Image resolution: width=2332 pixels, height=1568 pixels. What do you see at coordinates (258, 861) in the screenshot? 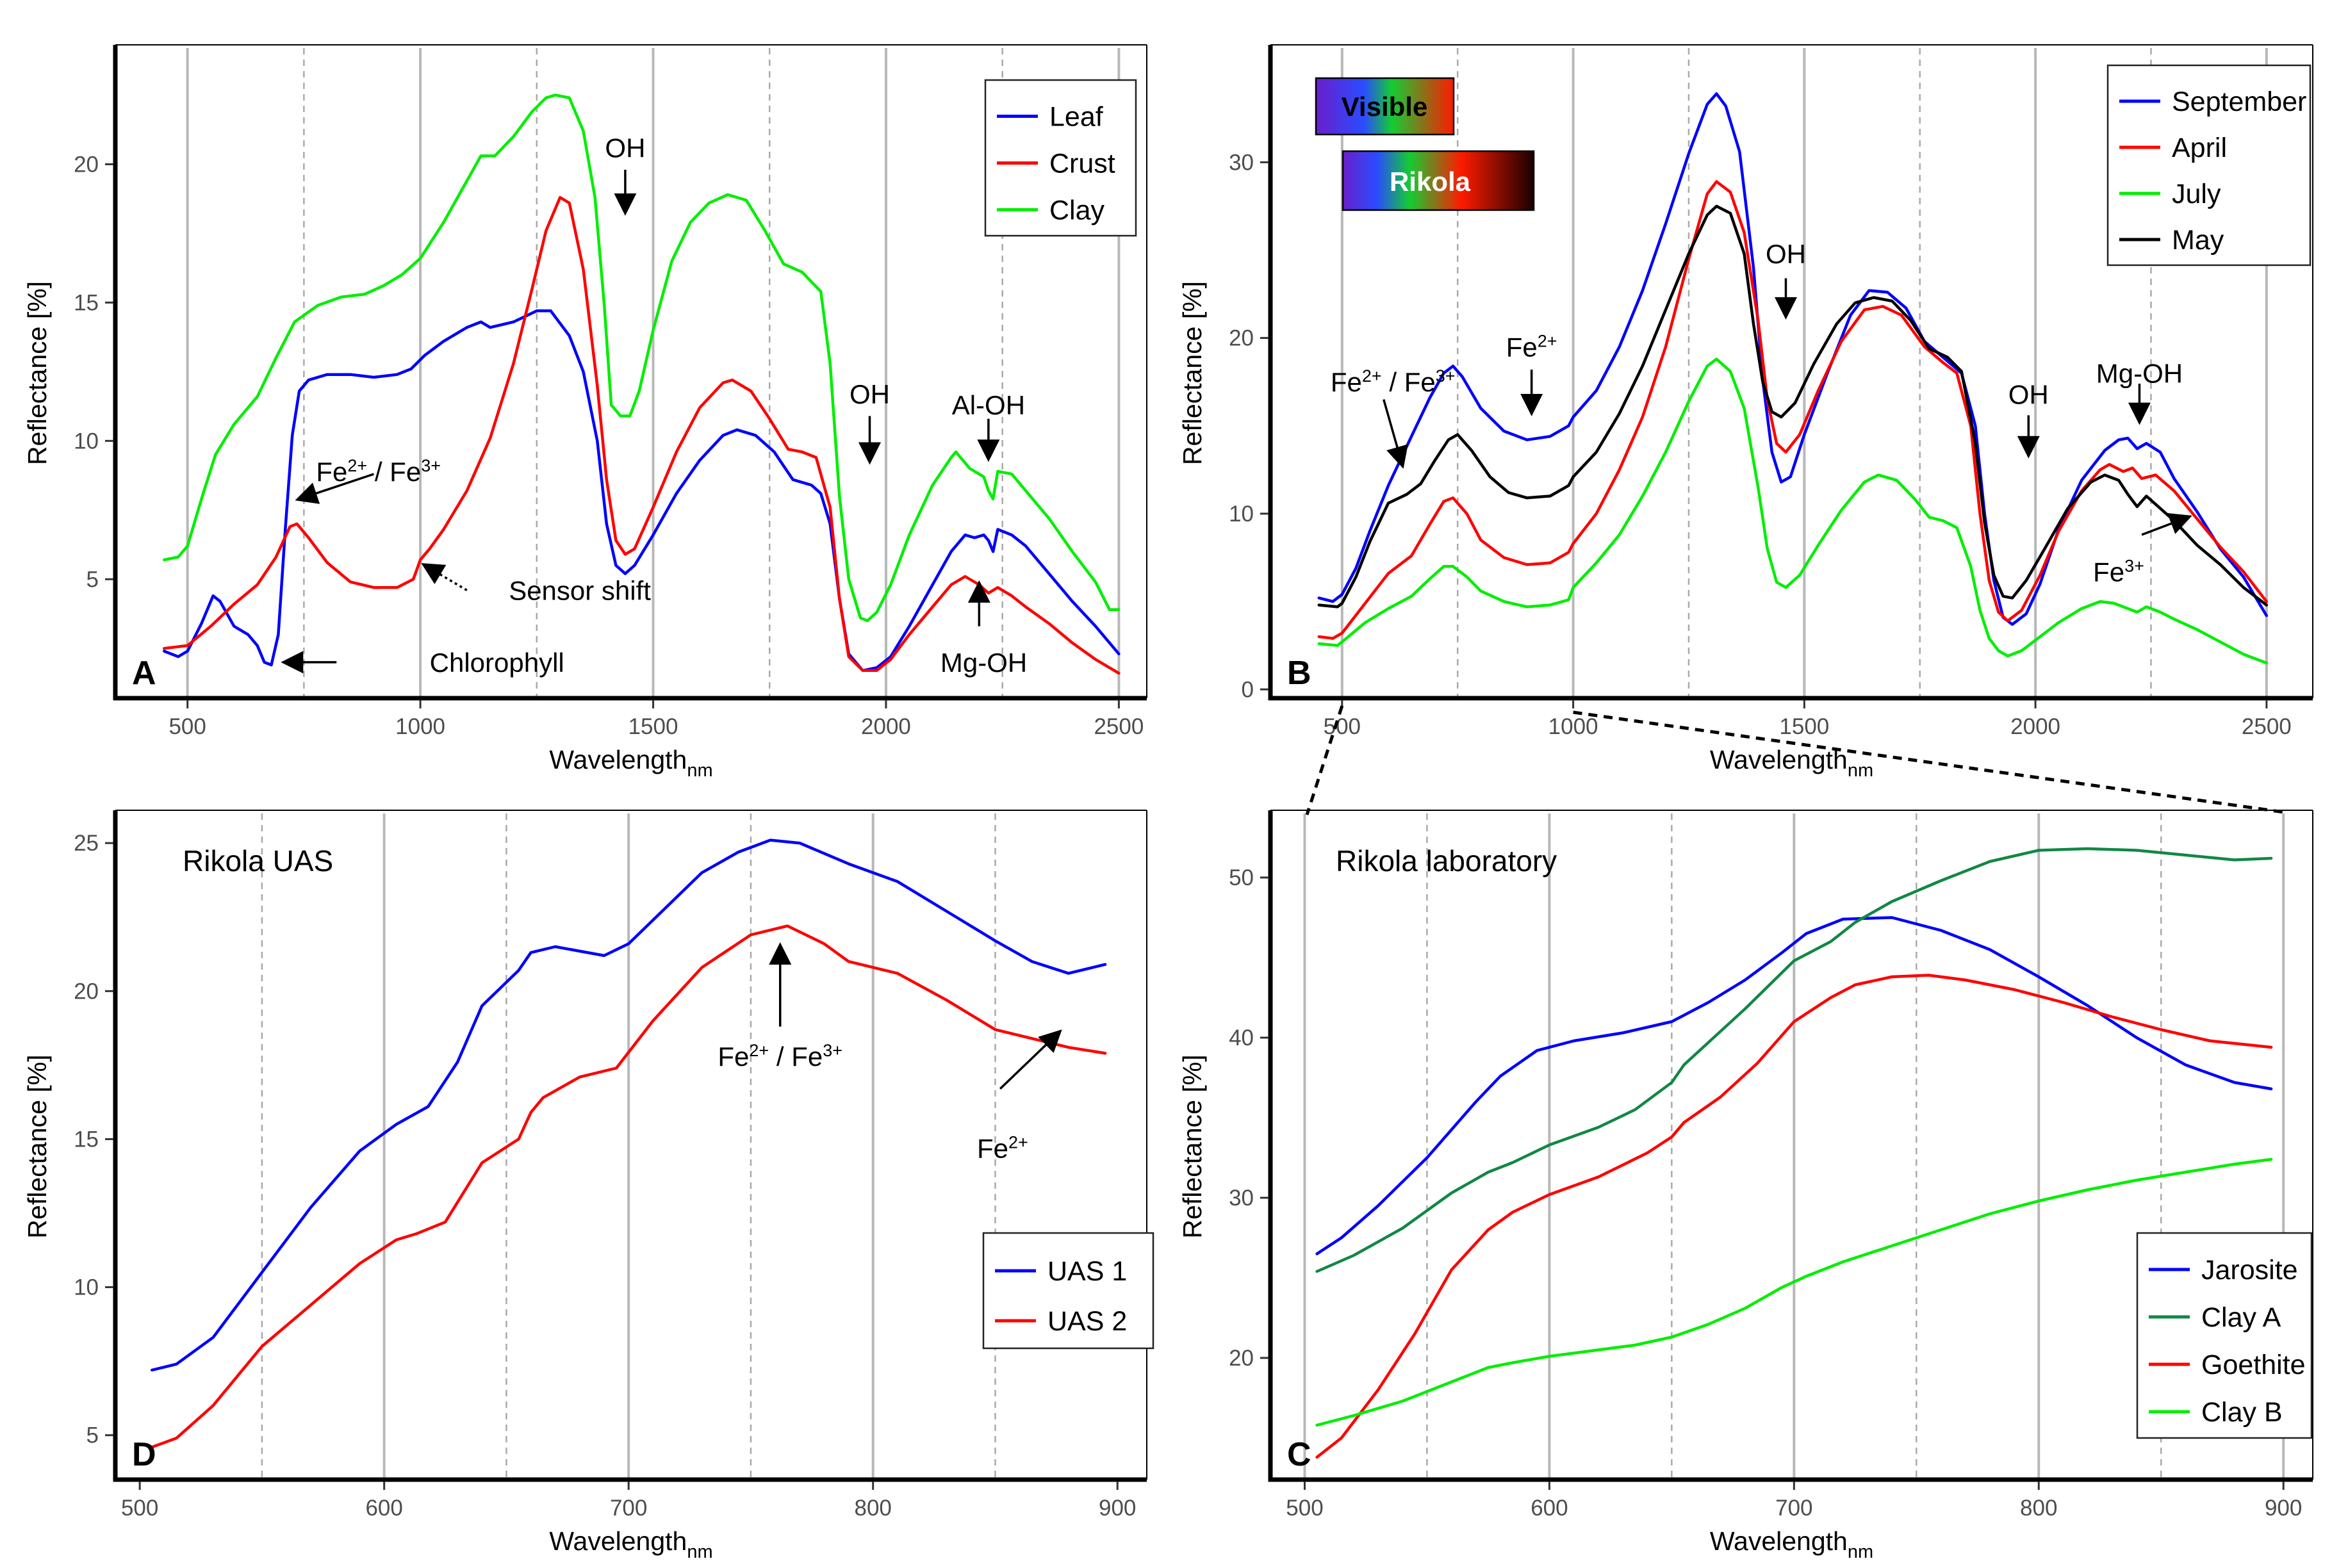
I see `inset-title: Rikola UAS` at bounding box center [258, 861].